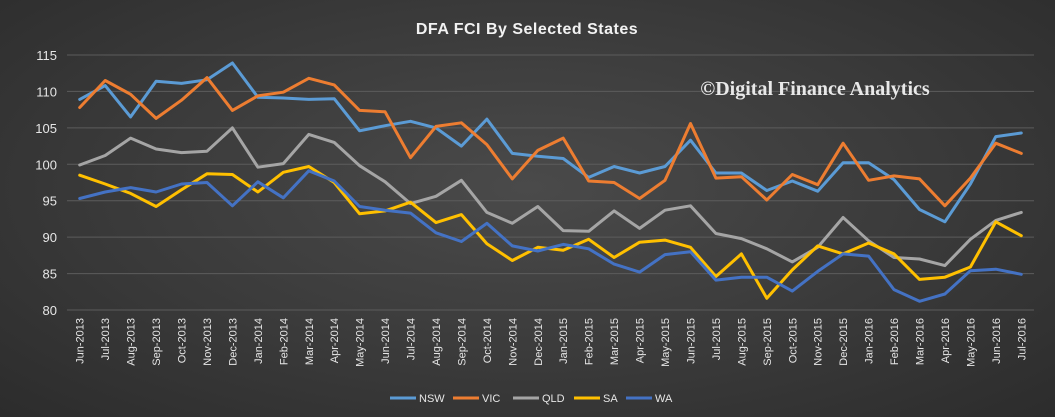 The width and height of the screenshot is (1055, 417). Describe the element at coordinates (208, 342) in the screenshot. I see `x-tick-label: Nov-2013` at that location.